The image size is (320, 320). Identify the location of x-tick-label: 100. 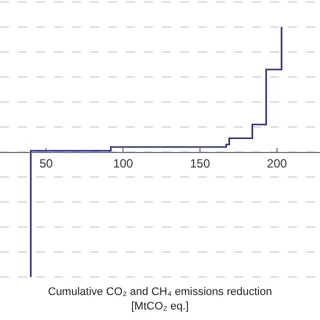
(123, 163).